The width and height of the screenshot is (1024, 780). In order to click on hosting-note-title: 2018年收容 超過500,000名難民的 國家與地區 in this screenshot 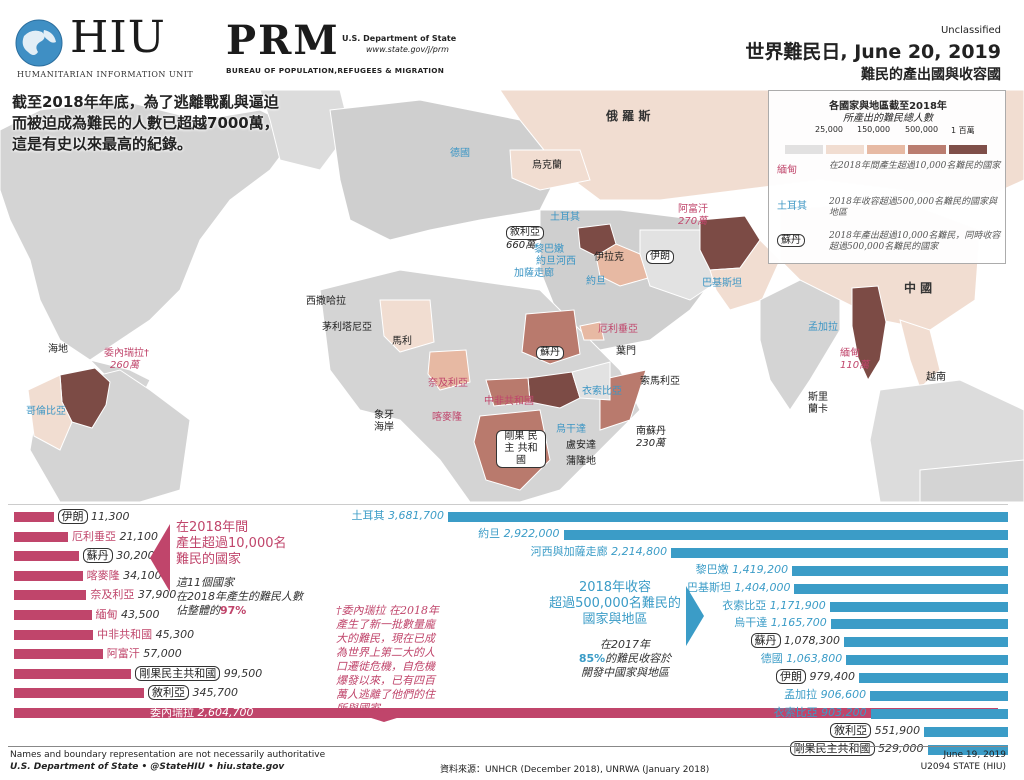, I will do `click(615, 604)`.